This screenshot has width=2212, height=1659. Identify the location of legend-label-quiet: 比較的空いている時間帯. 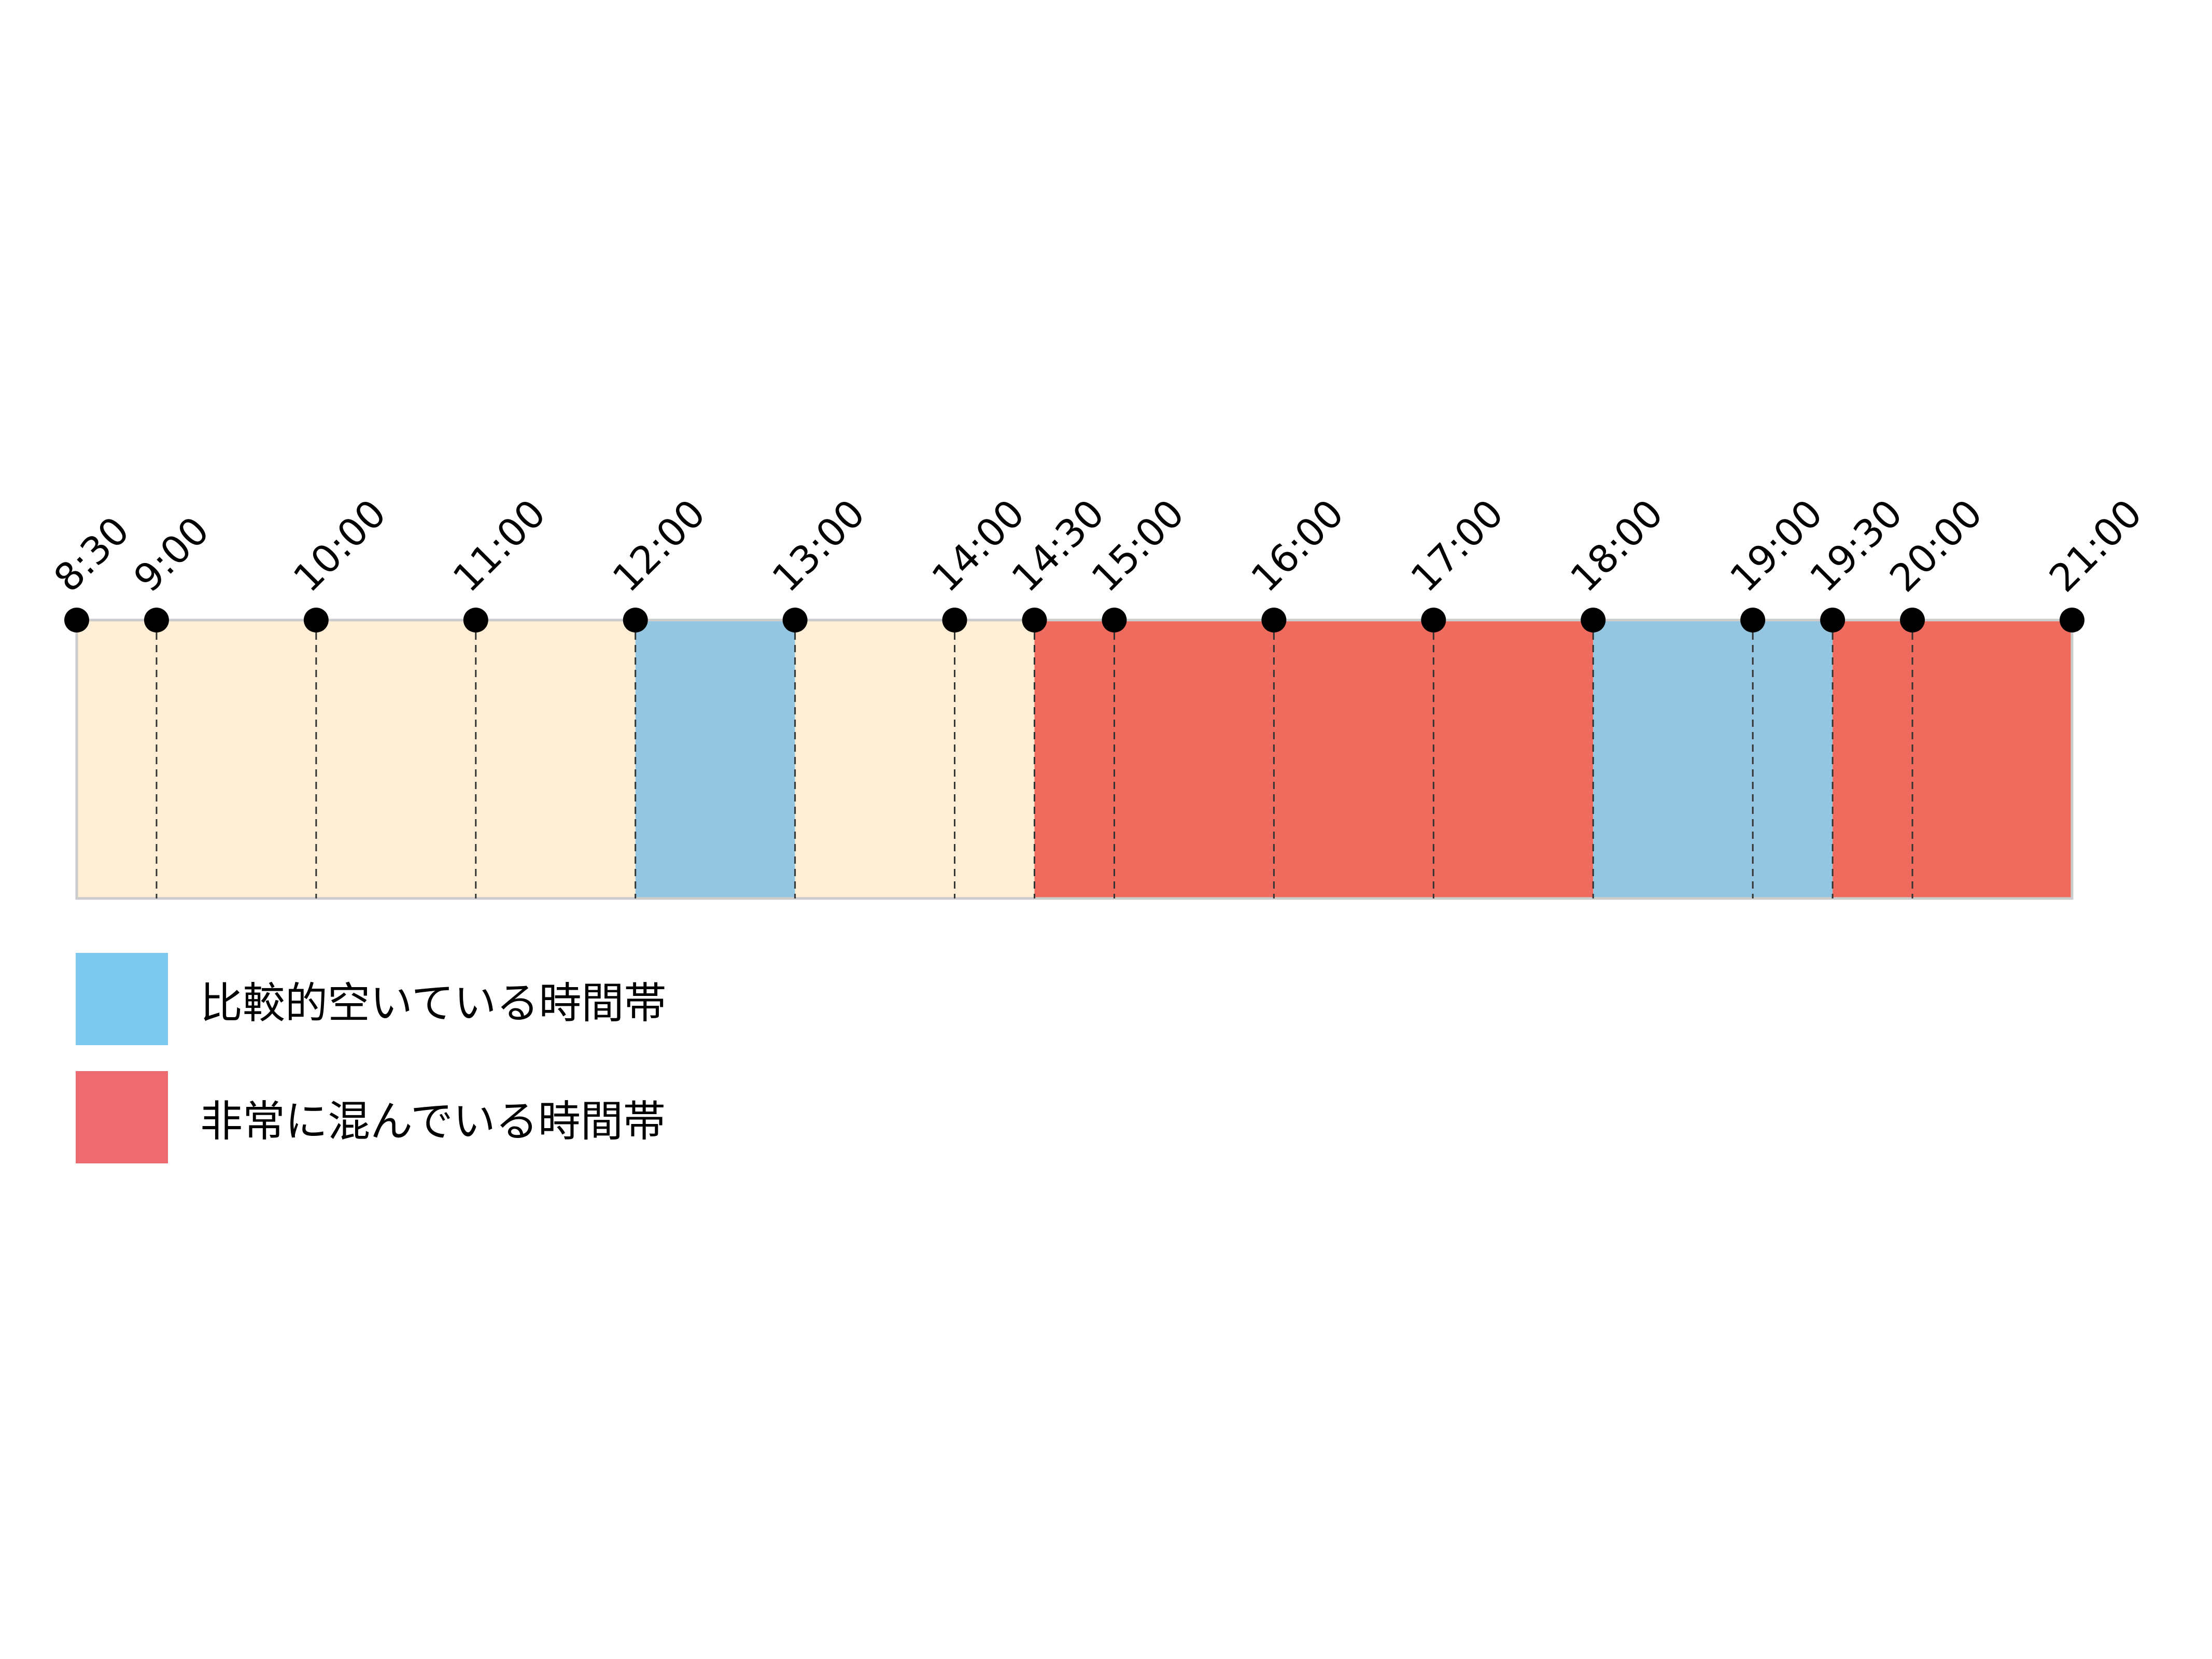
(433, 1003).